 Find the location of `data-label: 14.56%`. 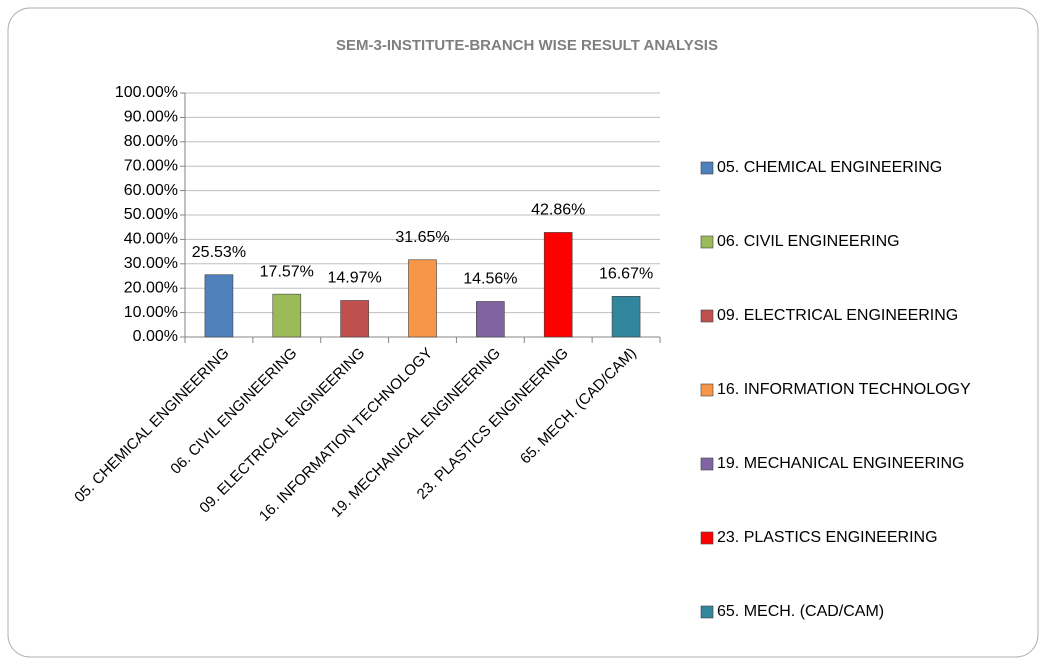

data-label: 14.56% is located at coordinates (490, 279).